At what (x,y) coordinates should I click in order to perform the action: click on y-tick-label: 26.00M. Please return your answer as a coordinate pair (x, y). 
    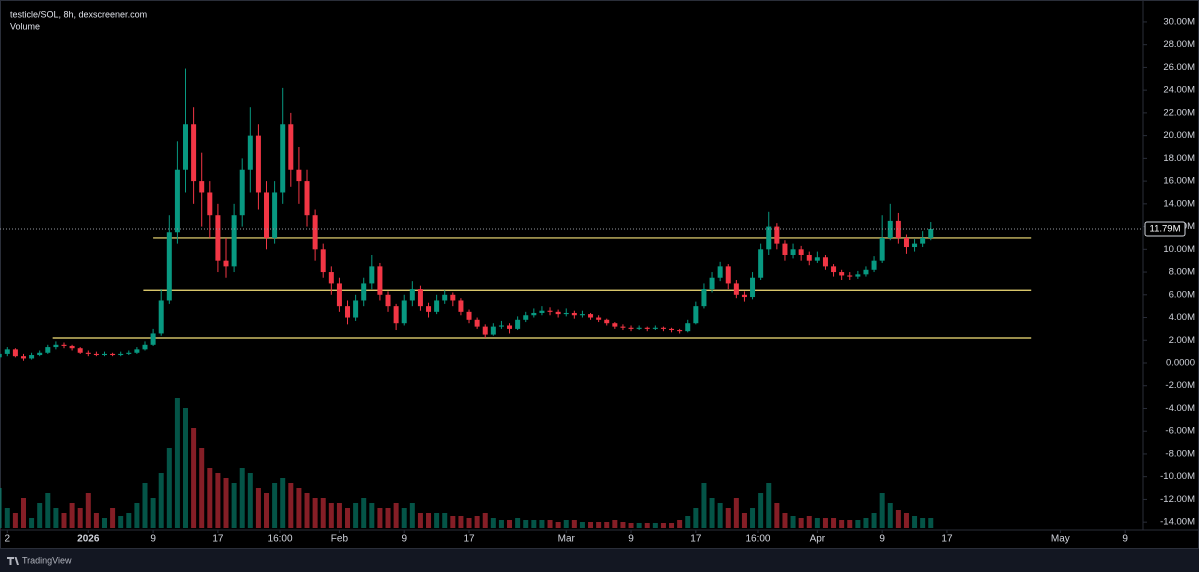
    Looking at the image, I should click on (1179, 67).